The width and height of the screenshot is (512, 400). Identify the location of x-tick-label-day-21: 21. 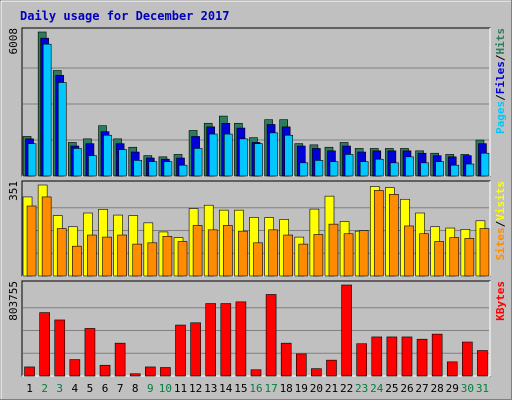
(331, 388).